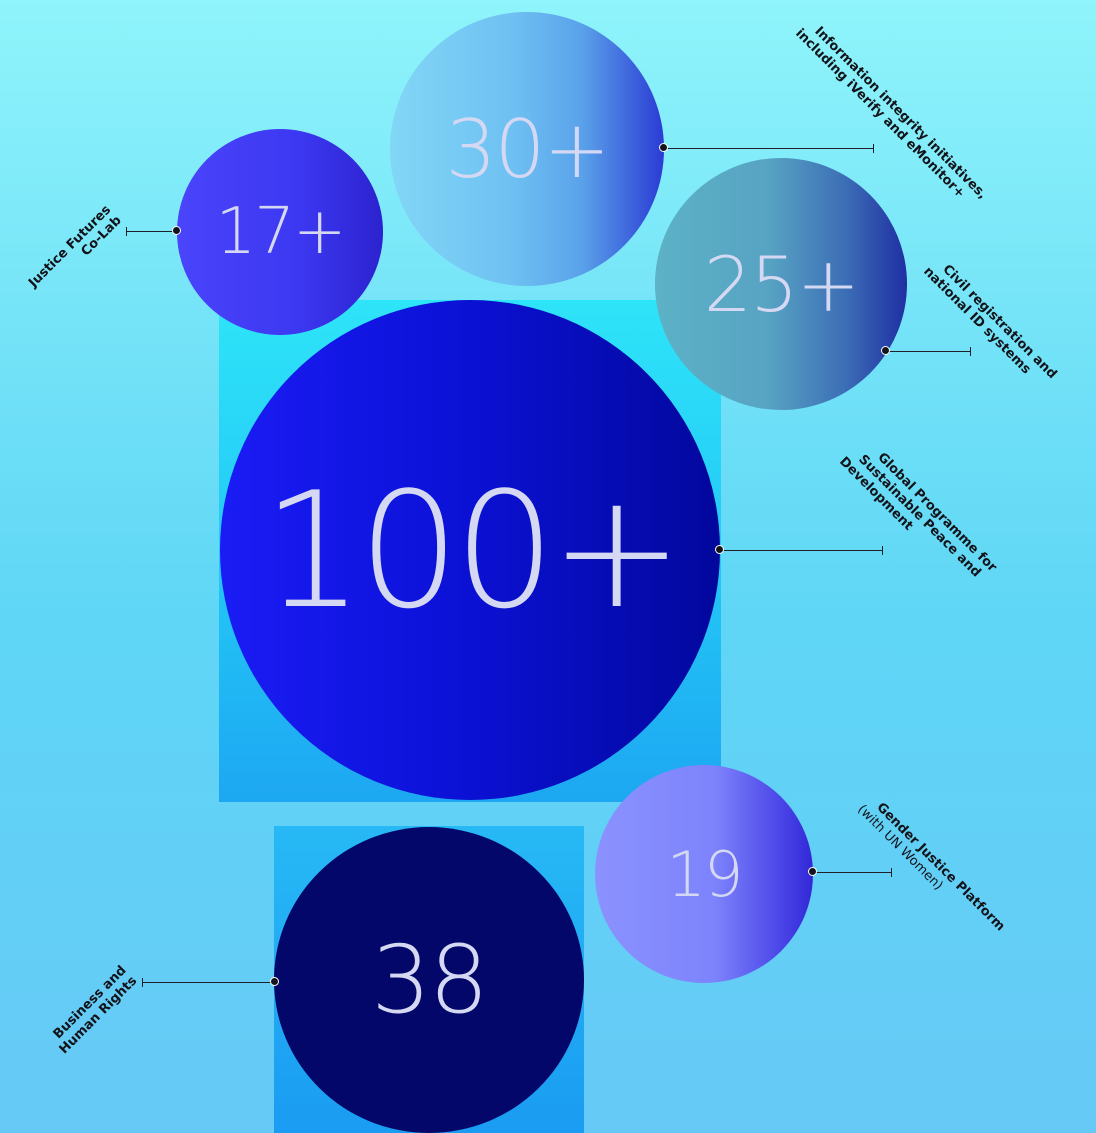 The width and height of the screenshot is (1096, 1133). I want to click on bubble-value: 25+, so click(781, 284).